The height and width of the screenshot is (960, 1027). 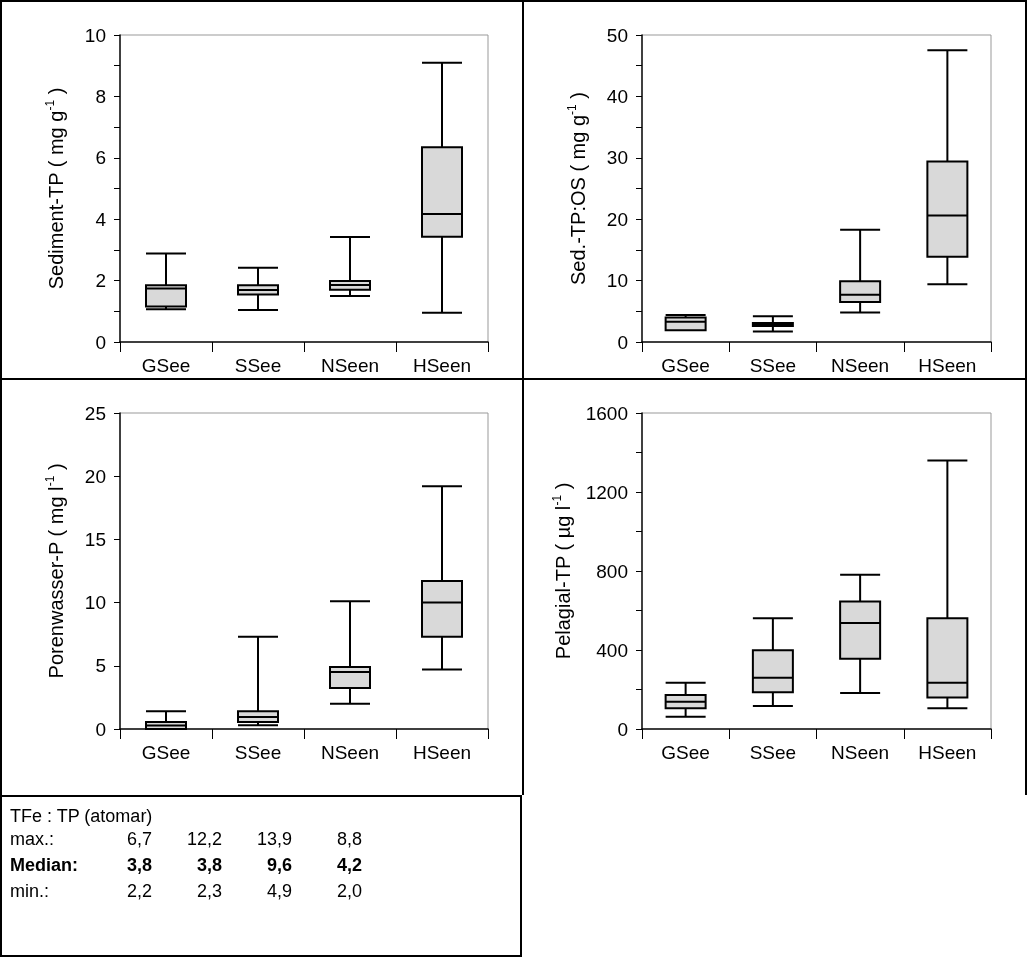 I want to click on y-tick-label: 1600, so click(x=606, y=413).